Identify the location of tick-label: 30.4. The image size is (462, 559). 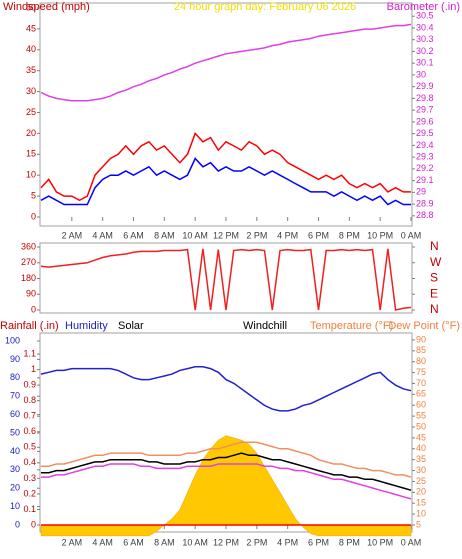
(425, 27).